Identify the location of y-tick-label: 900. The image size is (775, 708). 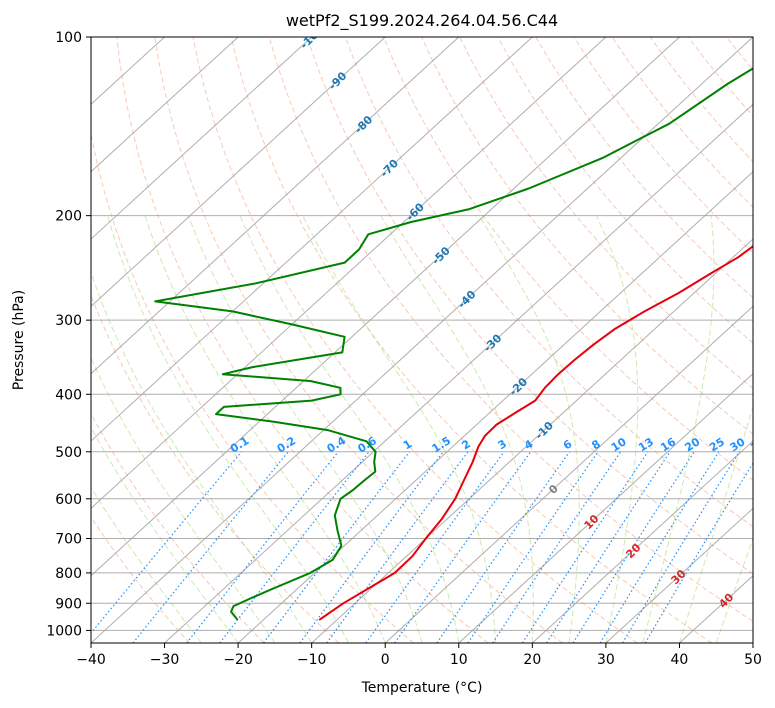
(68, 604).